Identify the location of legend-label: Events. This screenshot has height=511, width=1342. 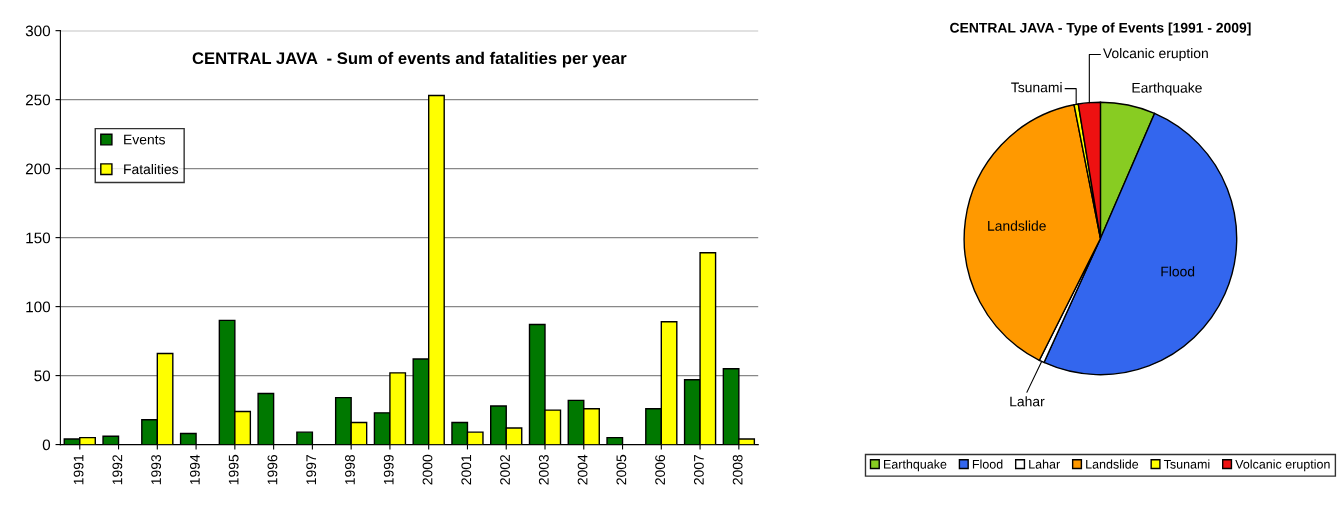
(144, 139).